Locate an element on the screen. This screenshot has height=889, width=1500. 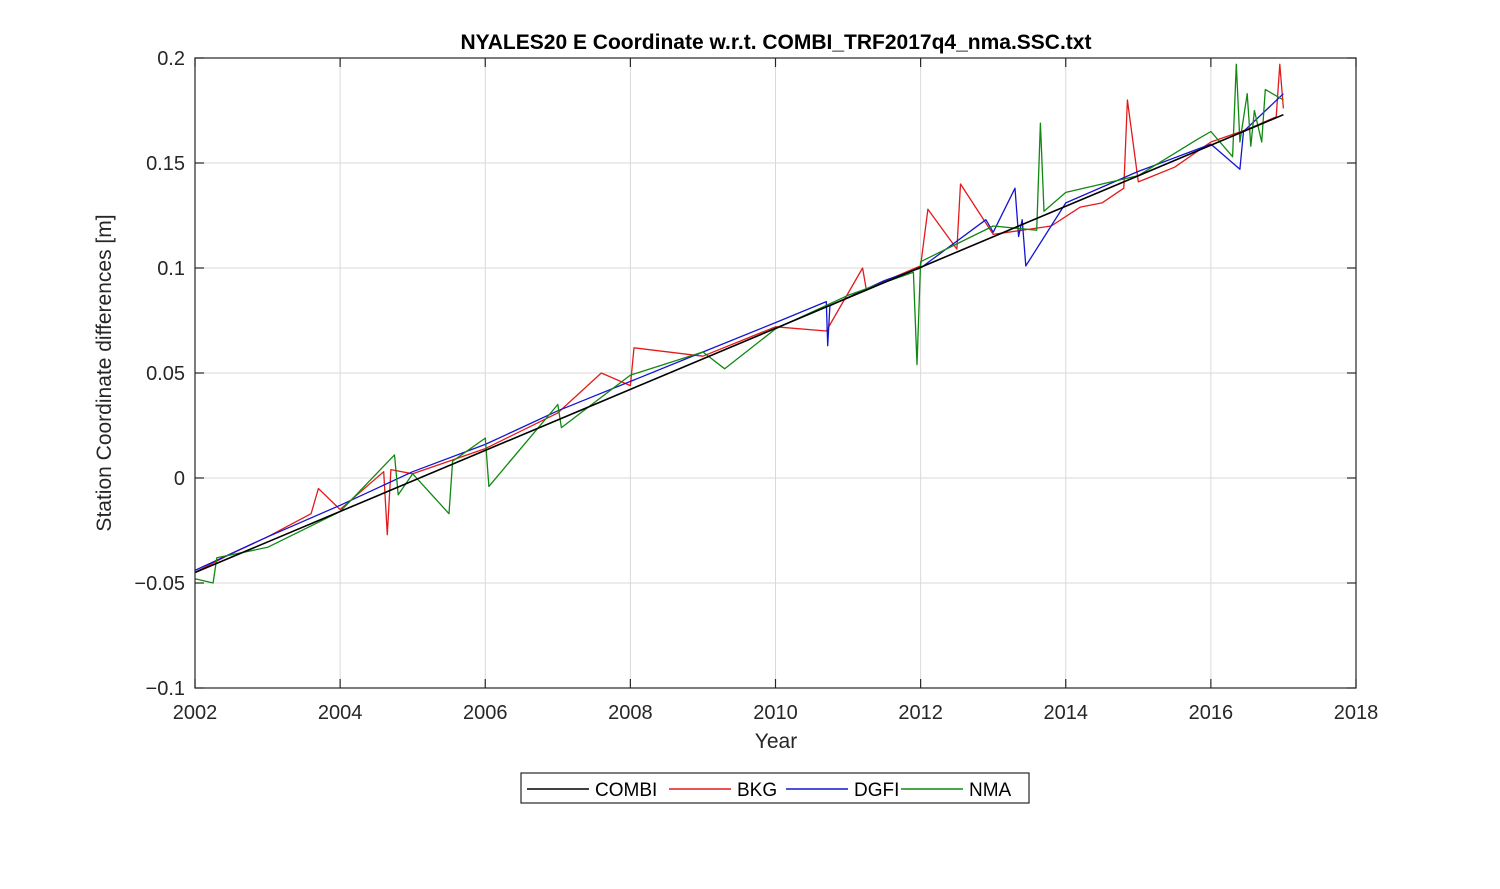
x-tick-label: 2008 is located at coordinates (630, 713).